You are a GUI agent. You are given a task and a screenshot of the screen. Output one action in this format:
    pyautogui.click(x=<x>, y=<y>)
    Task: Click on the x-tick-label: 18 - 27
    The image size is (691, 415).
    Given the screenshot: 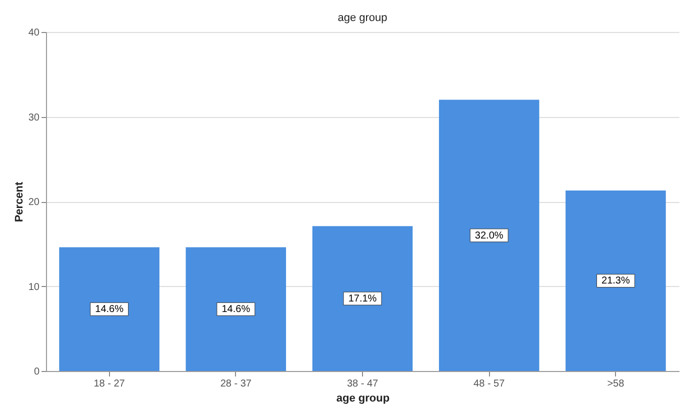 What is the action you would take?
    pyautogui.click(x=110, y=384)
    